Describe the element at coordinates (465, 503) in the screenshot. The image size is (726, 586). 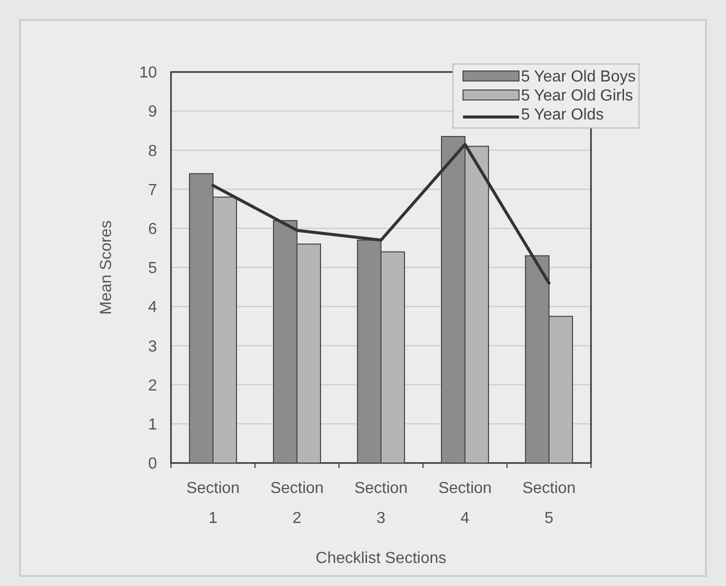
I see `x-tick-label: Section 4` at that location.